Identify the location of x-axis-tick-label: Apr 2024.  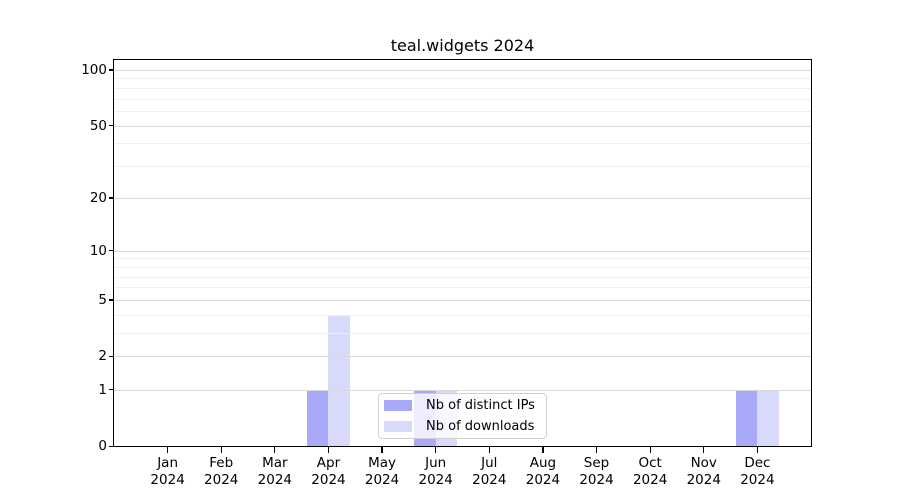
(328, 472).